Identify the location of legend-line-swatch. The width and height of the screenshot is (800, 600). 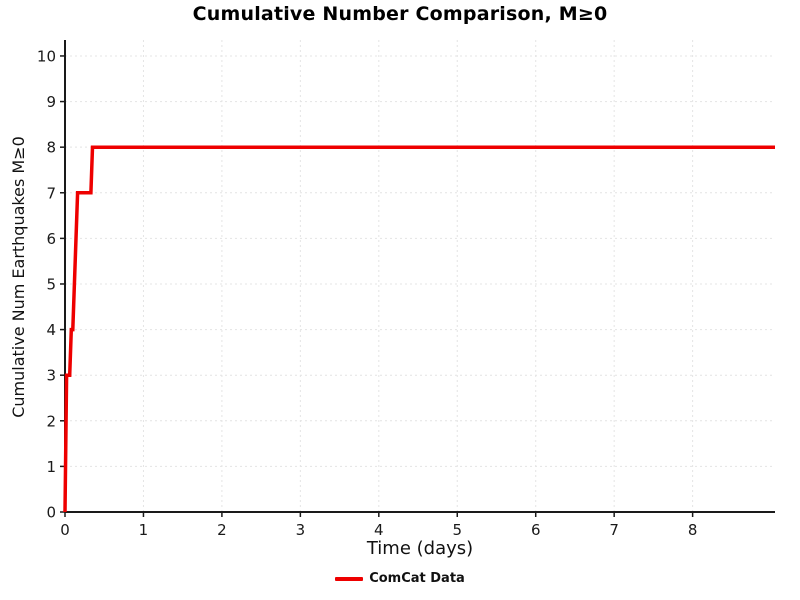
(349, 578).